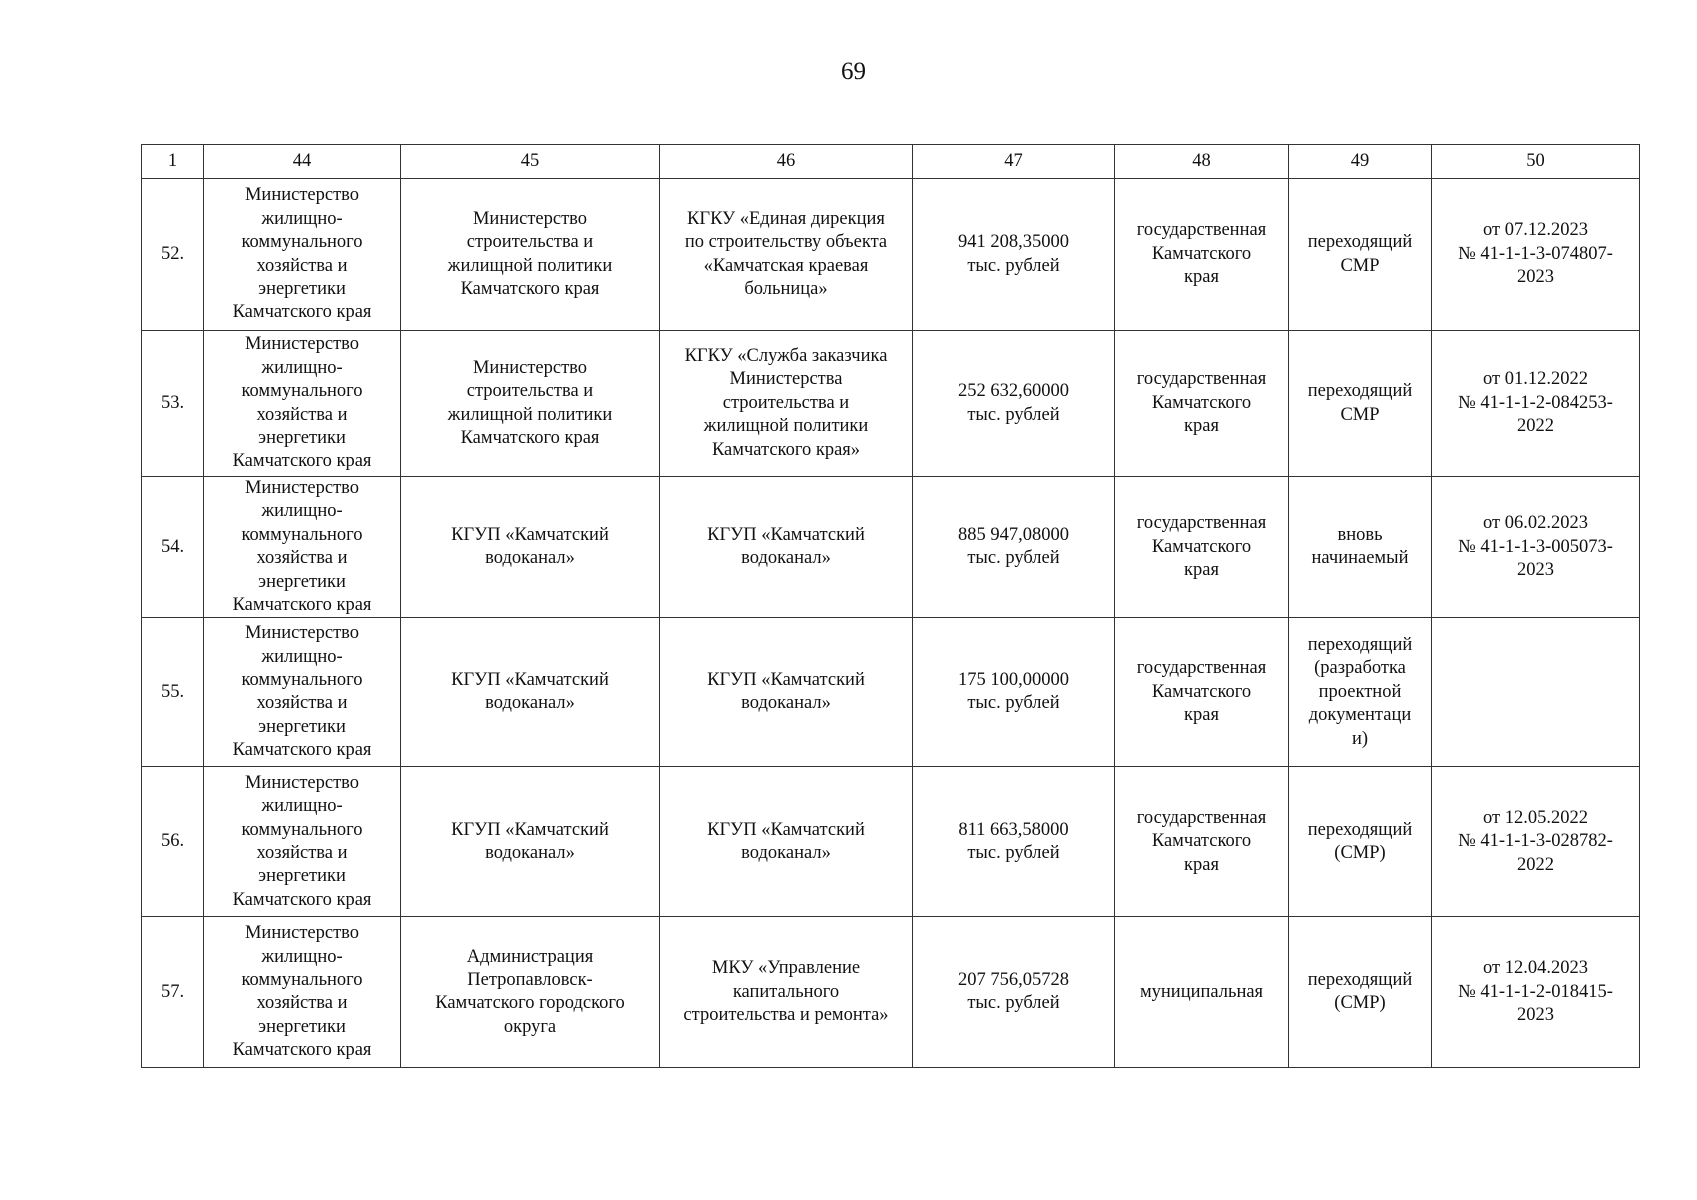 The width and height of the screenshot is (1697, 1200). I want to click on cost-cell: 207 756,05728 тыс. рублей, so click(1013, 992).